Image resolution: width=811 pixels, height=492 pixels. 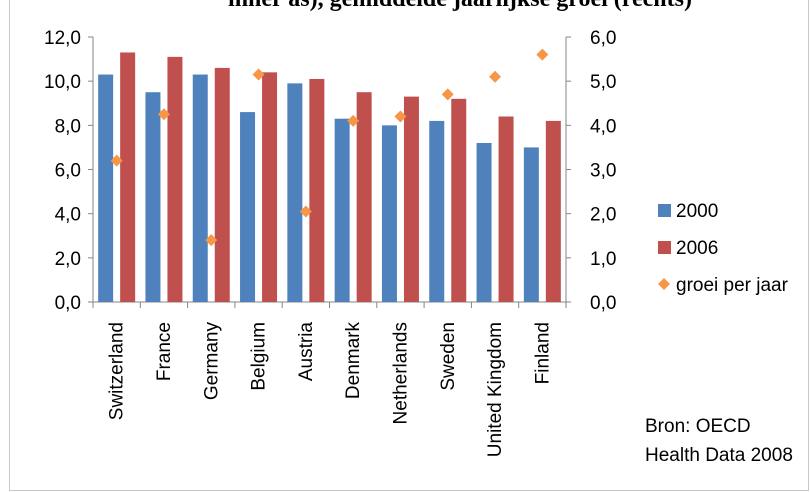 What do you see at coordinates (68, 215) in the screenshot?
I see `y-left-tick-label: 4,0` at bounding box center [68, 215].